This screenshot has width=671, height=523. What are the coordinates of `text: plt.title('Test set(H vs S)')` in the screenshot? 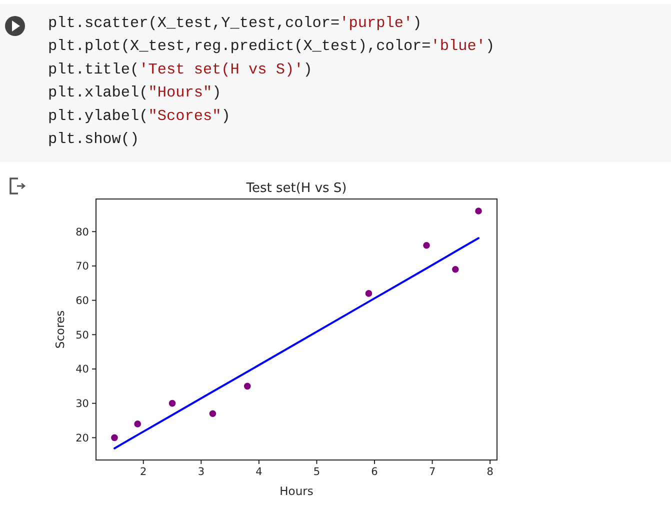 It's located at (180, 69).